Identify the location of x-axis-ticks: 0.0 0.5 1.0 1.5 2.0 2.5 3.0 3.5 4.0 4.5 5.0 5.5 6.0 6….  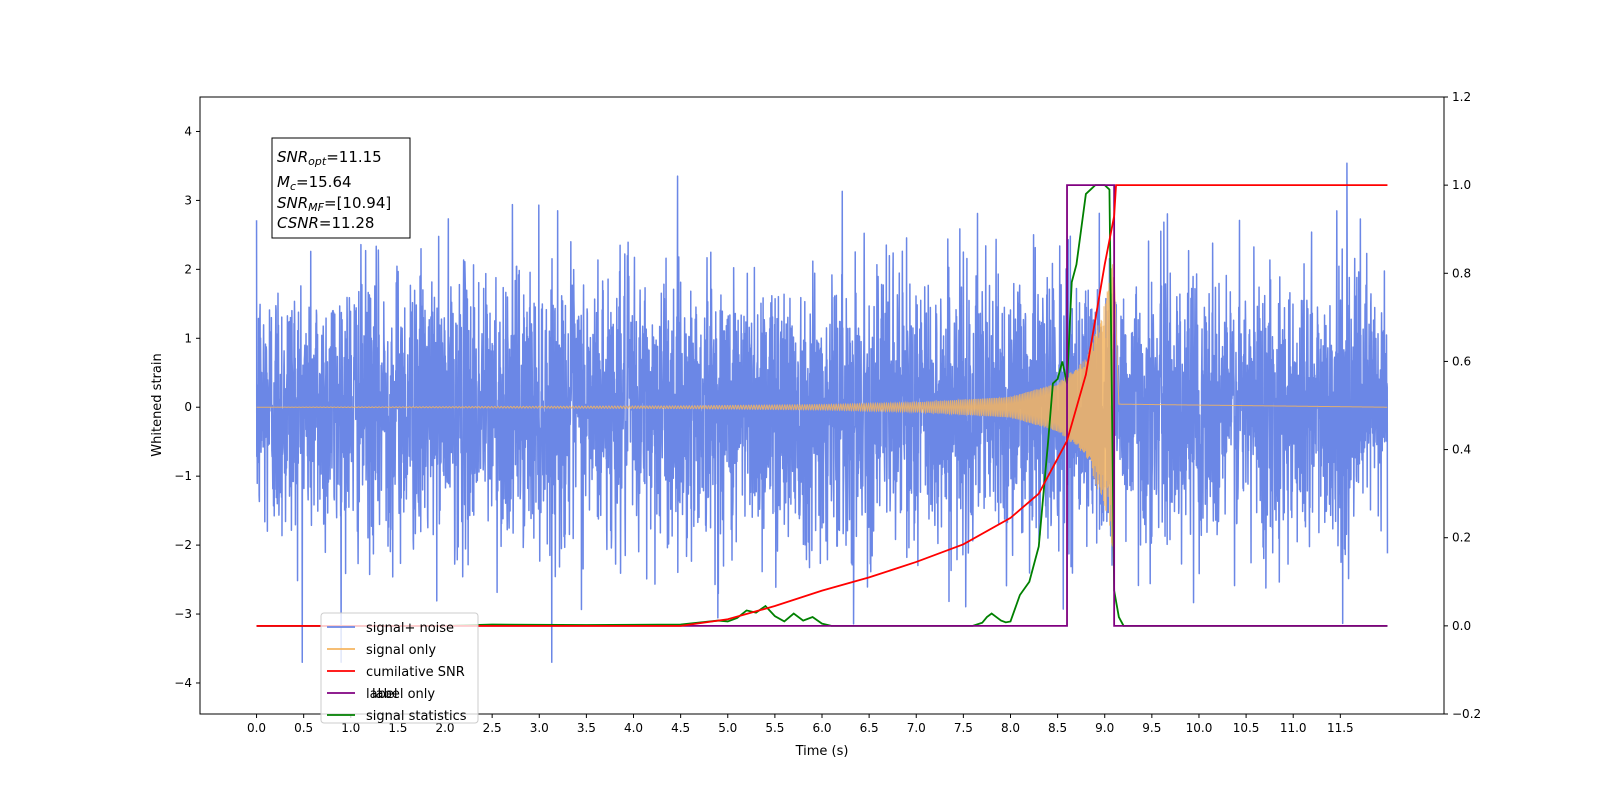
(800, 724).